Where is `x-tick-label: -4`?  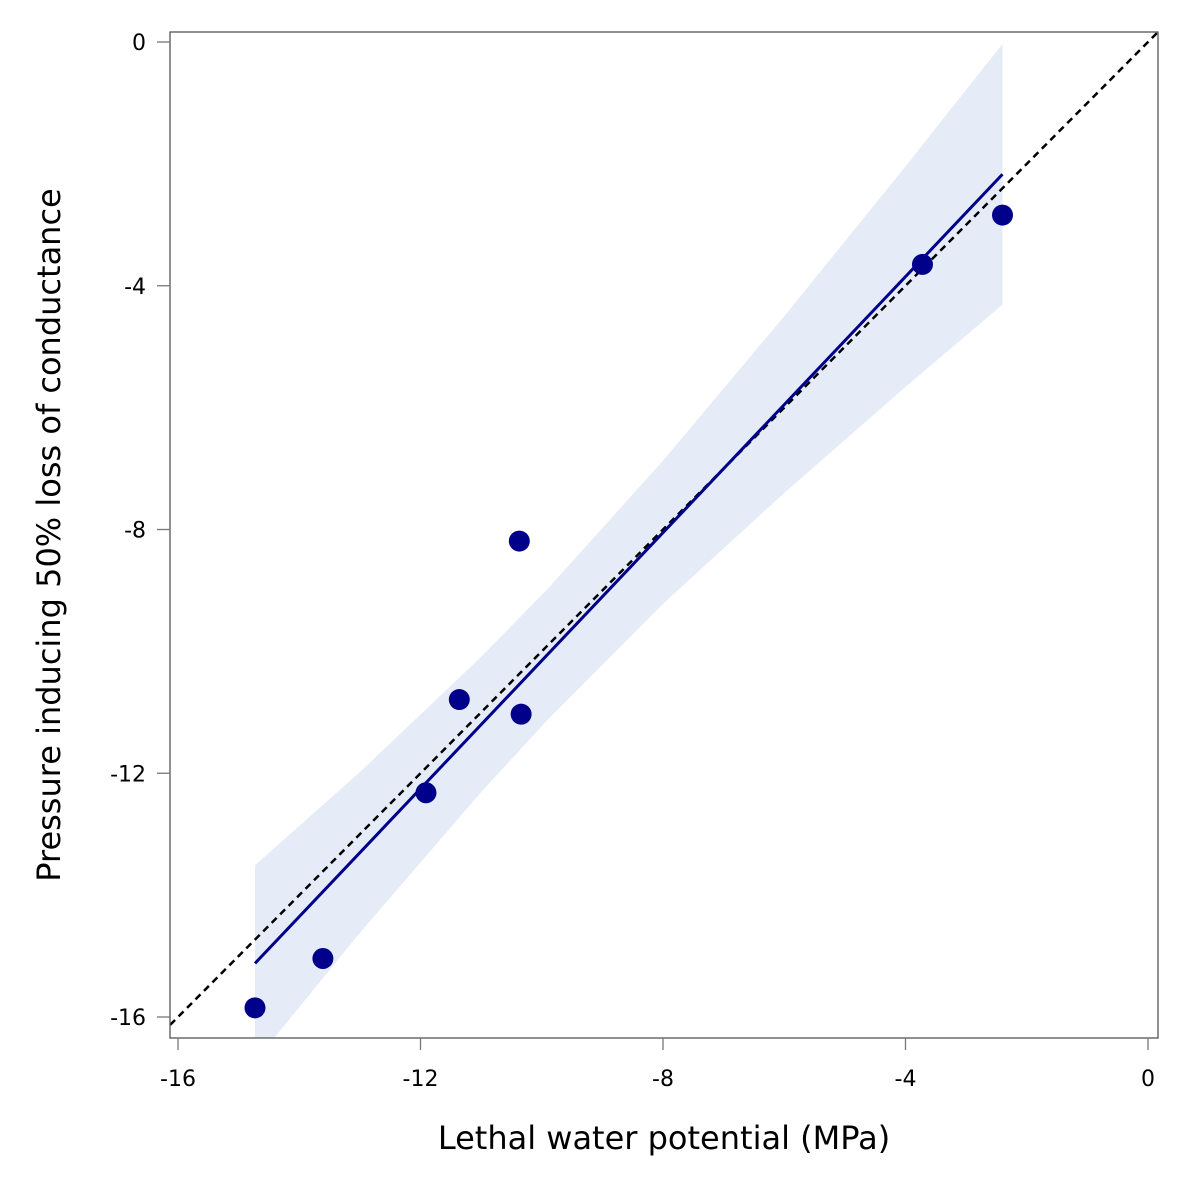
x-tick-label: -4 is located at coordinates (906, 1079).